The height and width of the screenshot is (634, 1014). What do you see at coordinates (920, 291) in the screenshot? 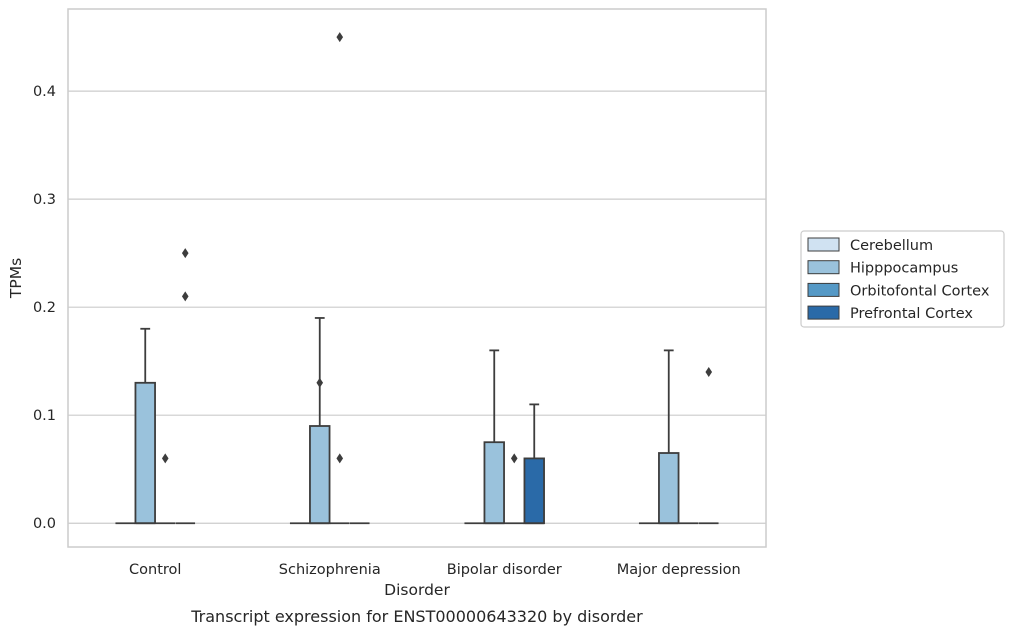
I see `legend-label: Orbitofontal Cortex` at bounding box center [920, 291].